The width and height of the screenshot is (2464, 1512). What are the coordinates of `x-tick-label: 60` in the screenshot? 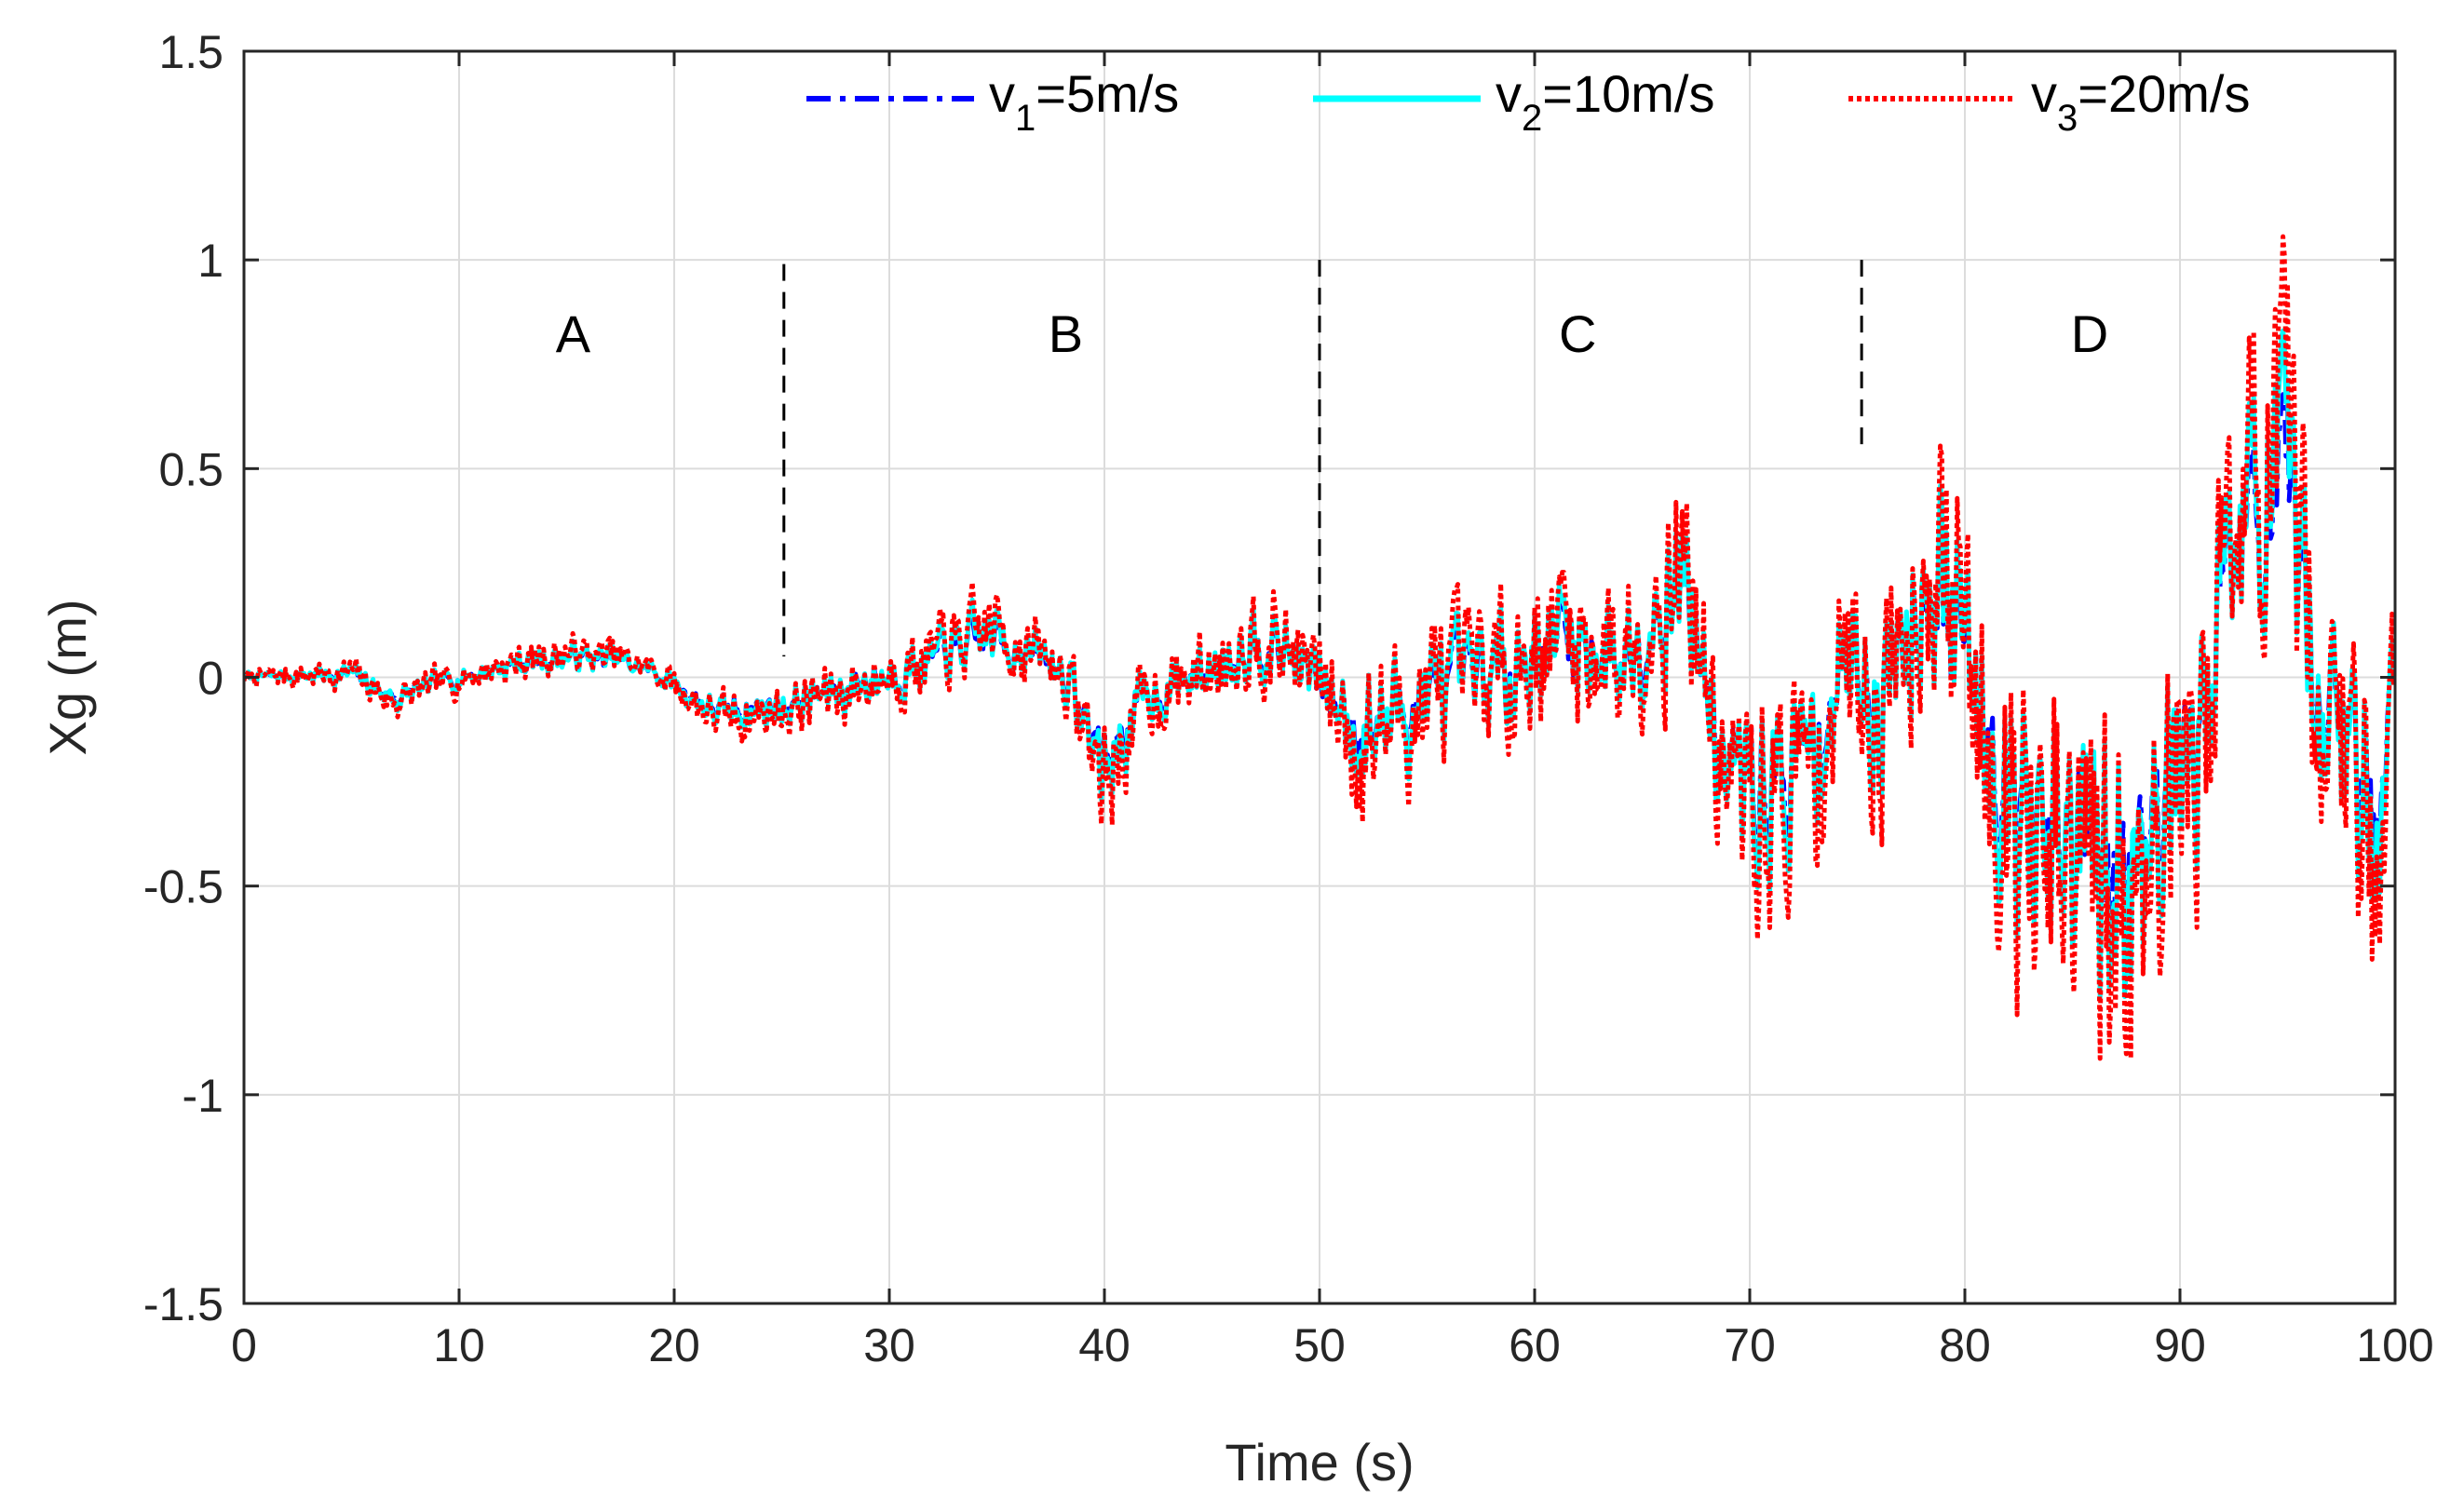 It's located at (1535, 1345).